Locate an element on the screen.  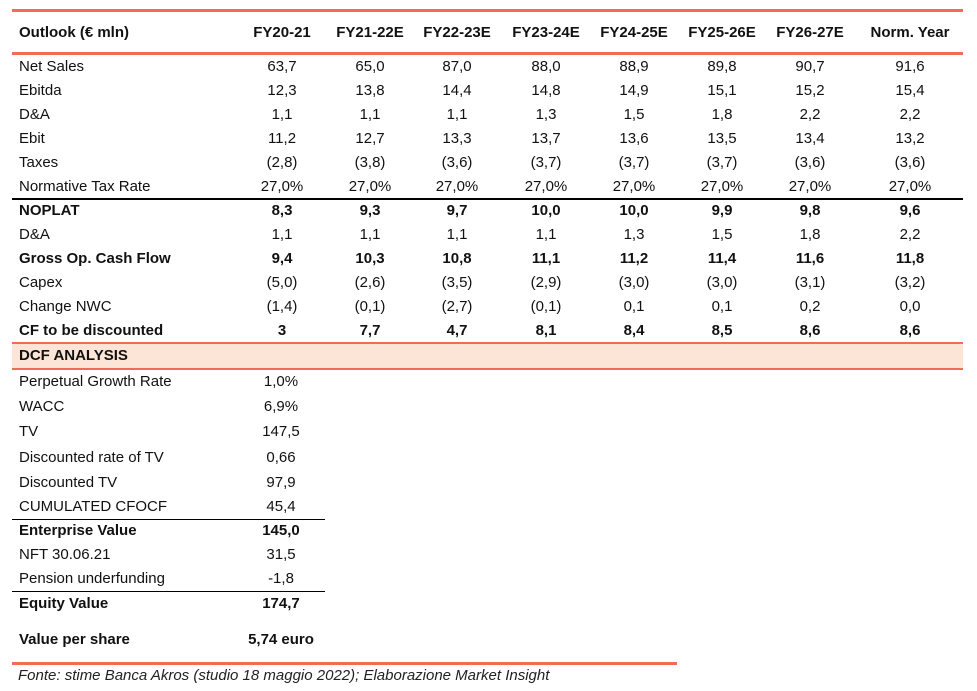
dcf-value: 147,5 is located at coordinates (281, 431).